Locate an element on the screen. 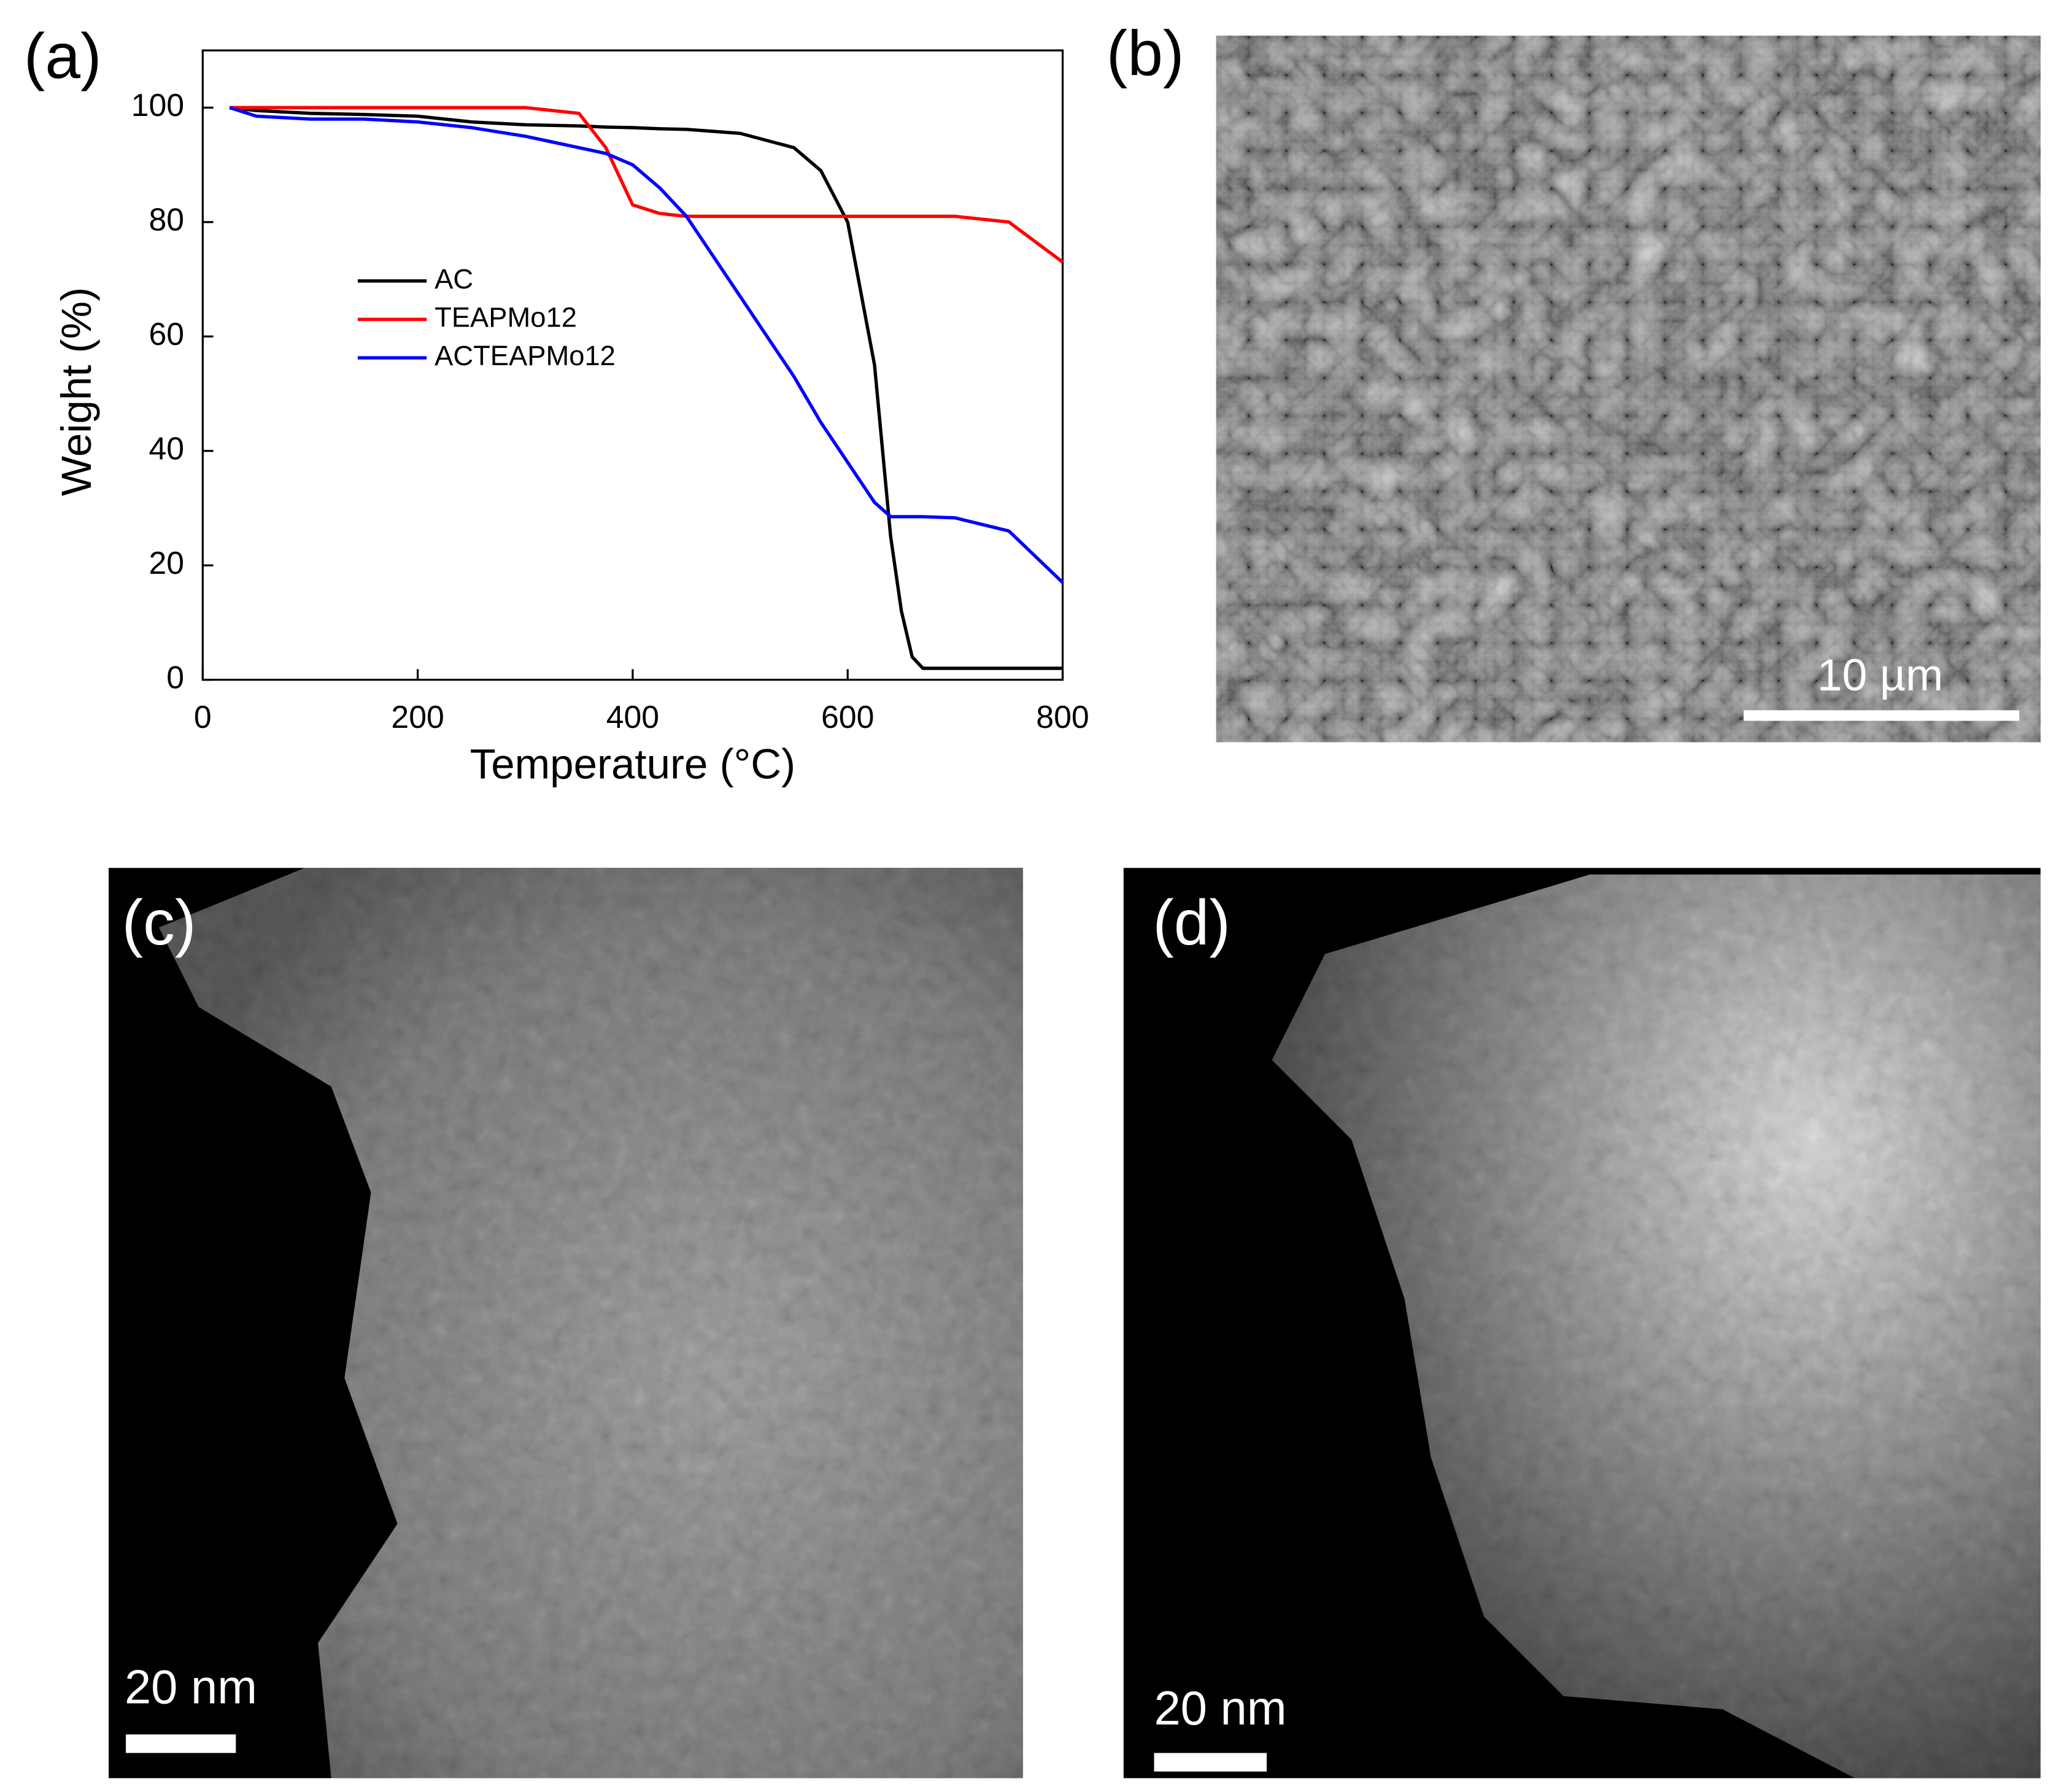 The image size is (2067, 1792). panel-label: (b) is located at coordinates (1145, 52).